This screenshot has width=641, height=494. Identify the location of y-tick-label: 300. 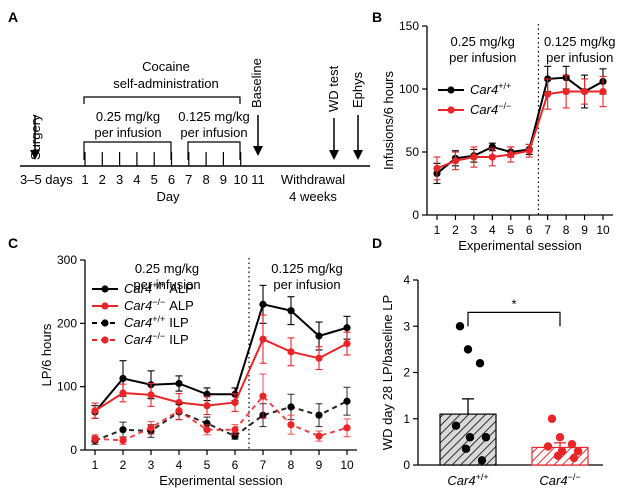
(67, 260).